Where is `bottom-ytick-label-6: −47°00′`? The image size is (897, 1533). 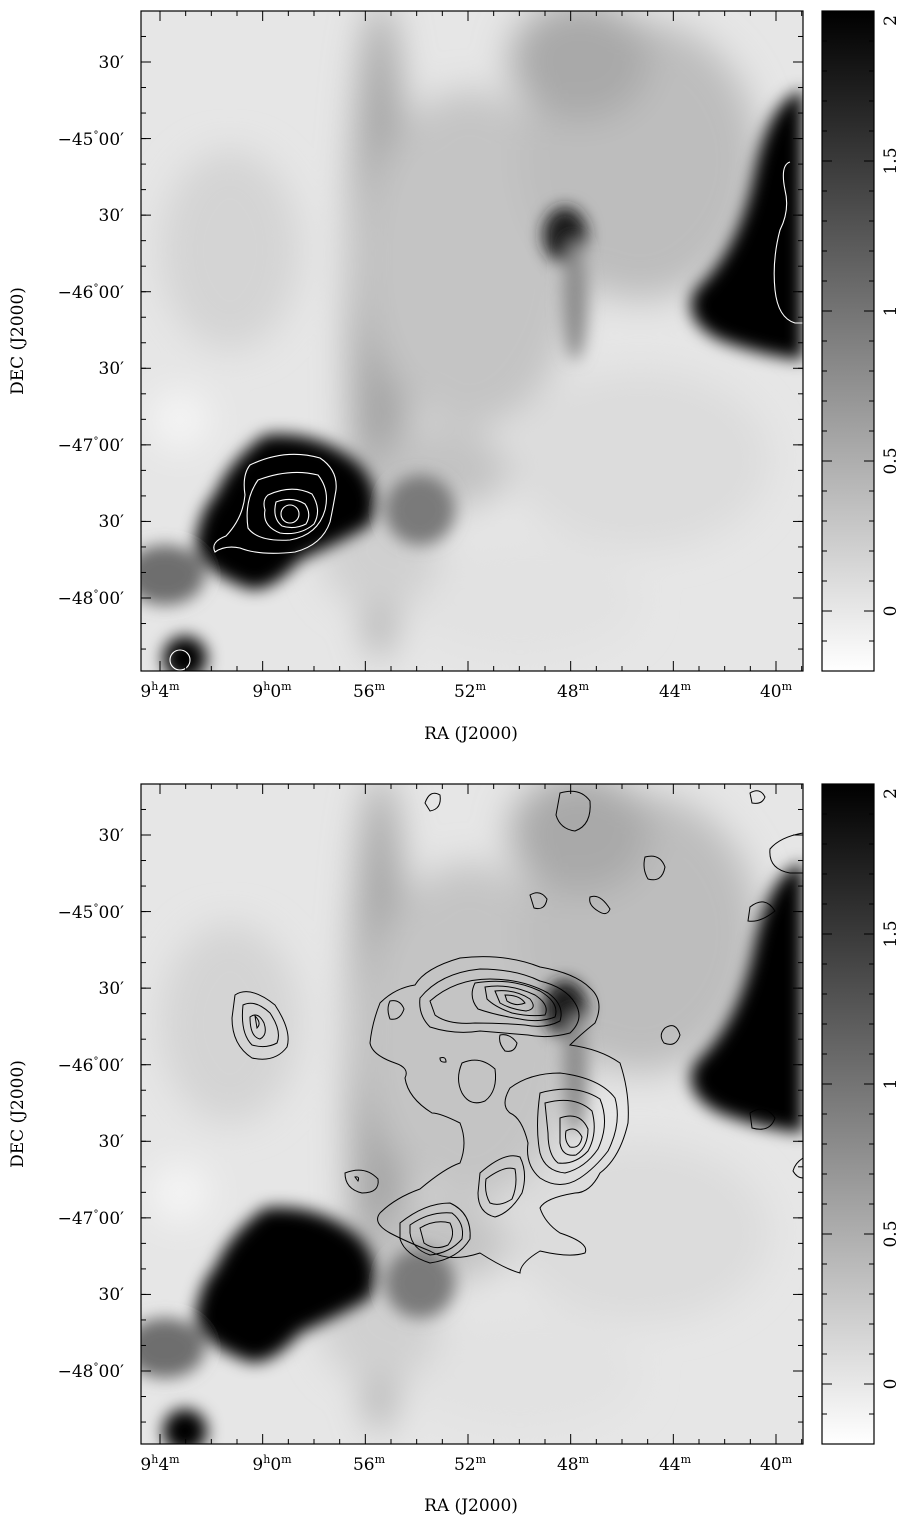
bottom-ytick-label-6: −47°00′ is located at coordinates (91, 1219).